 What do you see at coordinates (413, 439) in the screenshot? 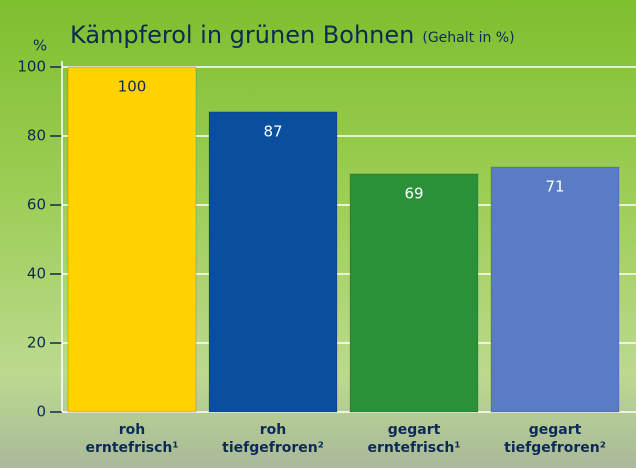
I see `x-tick-label: gegart erntefrisch¹` at bounding box center [413, 439].